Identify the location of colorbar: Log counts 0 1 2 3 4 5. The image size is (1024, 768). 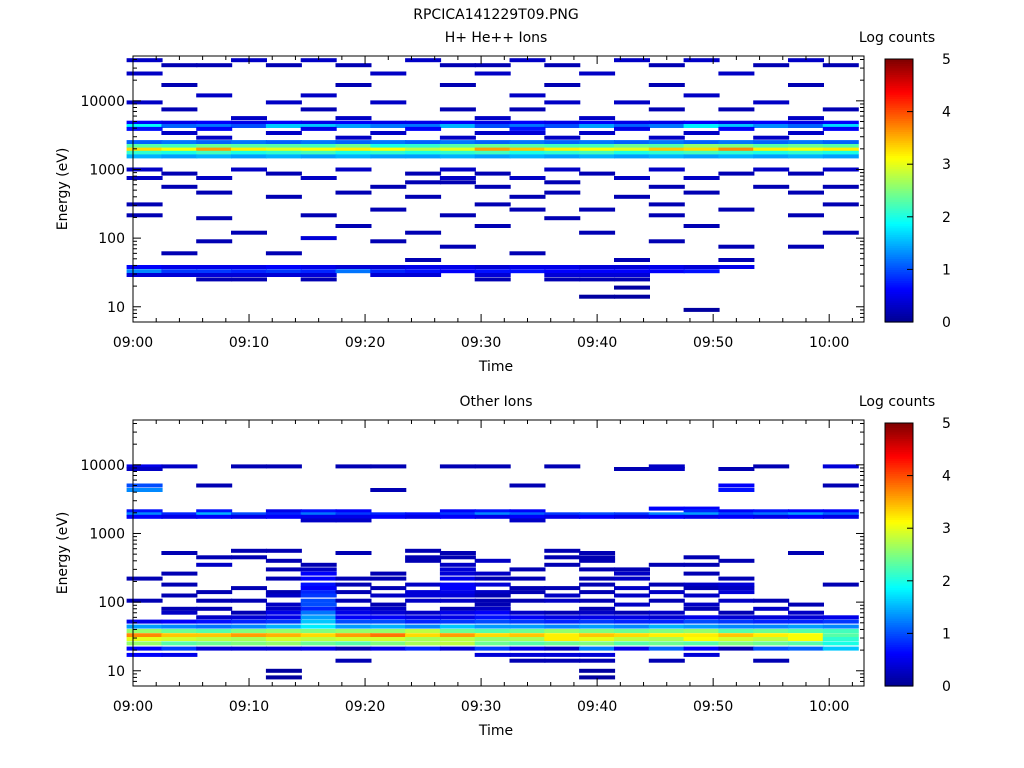
(905, 544).